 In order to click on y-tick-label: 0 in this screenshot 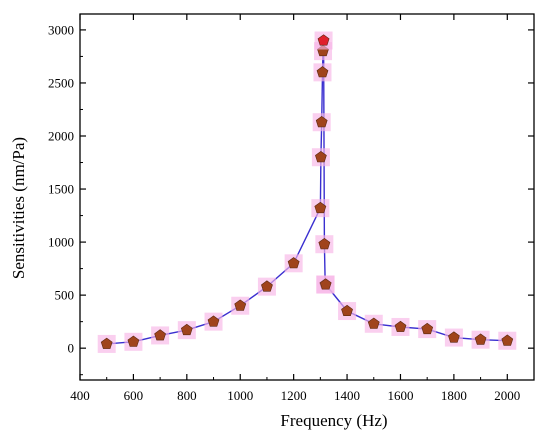, I will do `click(71, 348)`.